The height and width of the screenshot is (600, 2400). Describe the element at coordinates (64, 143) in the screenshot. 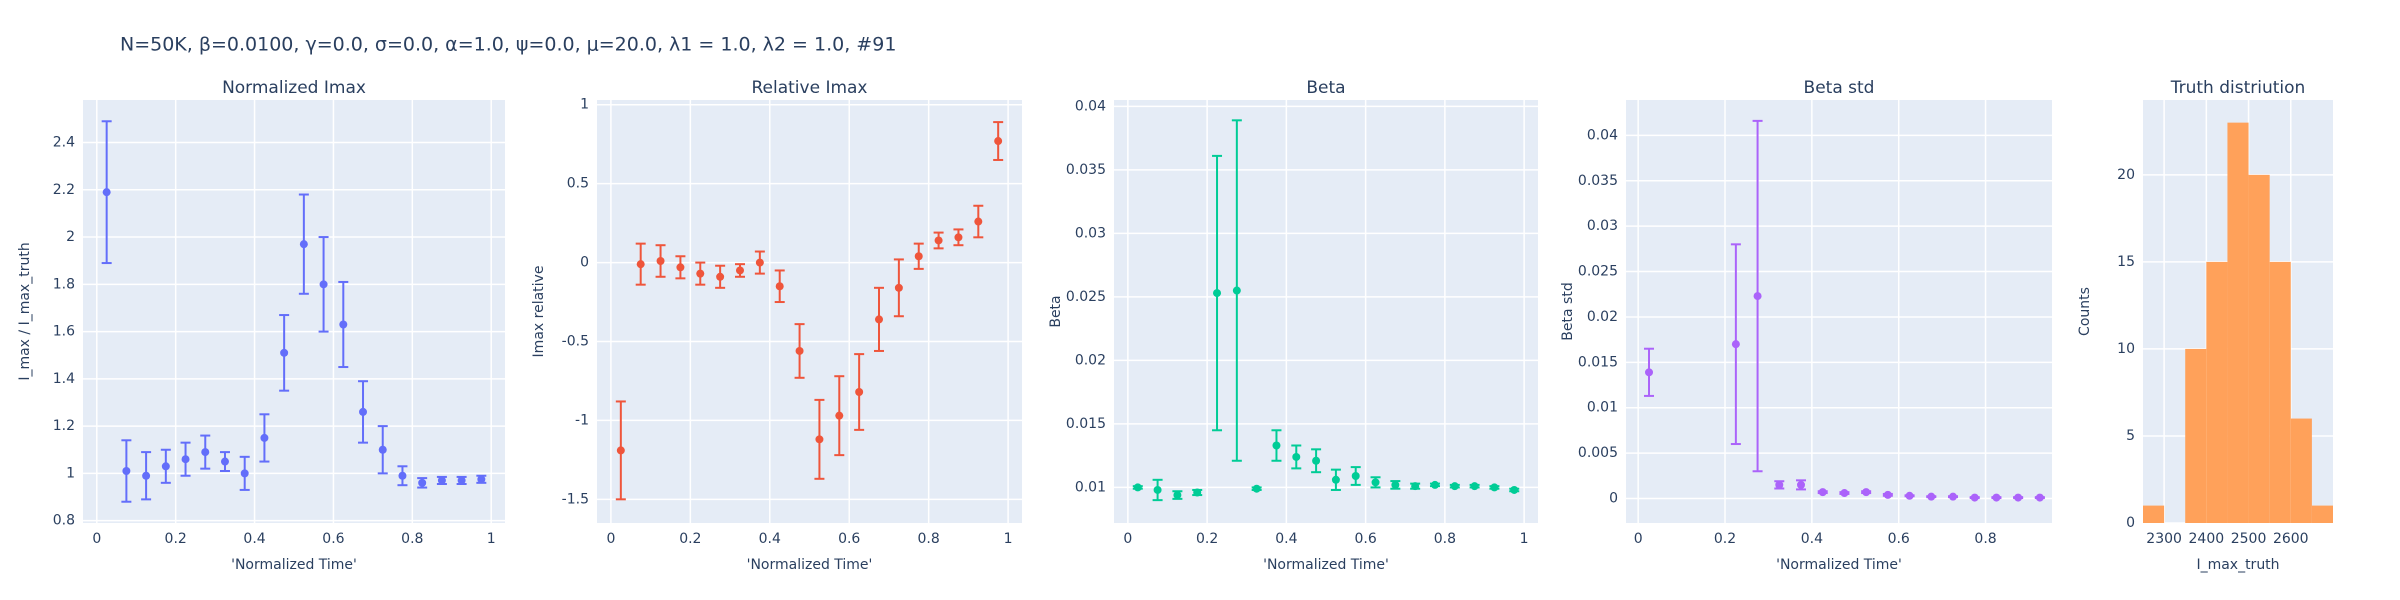

I see `y-tick-label: 2.4` at that location.